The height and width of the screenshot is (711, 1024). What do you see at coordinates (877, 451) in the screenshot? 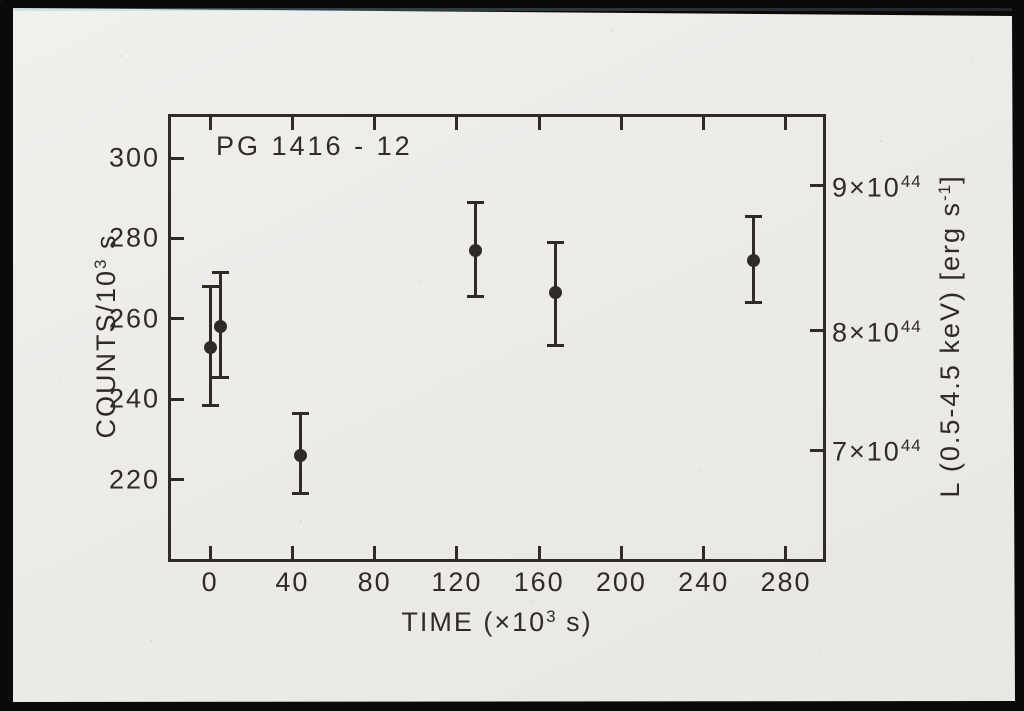
I see `y-tick-label-right: 7×1044` at bounding box center [877, 451].